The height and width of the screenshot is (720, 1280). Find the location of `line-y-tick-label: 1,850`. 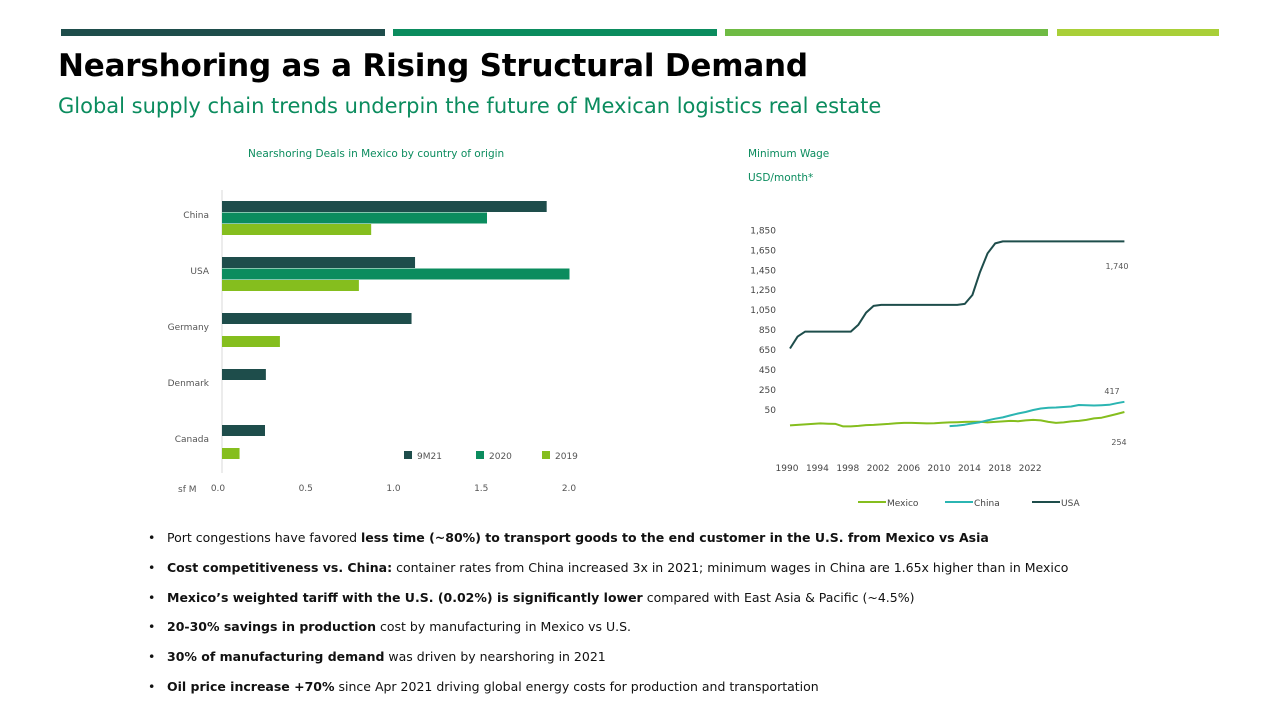

line-y-tick-label: 1,850 is located at coordinates (763, 232).